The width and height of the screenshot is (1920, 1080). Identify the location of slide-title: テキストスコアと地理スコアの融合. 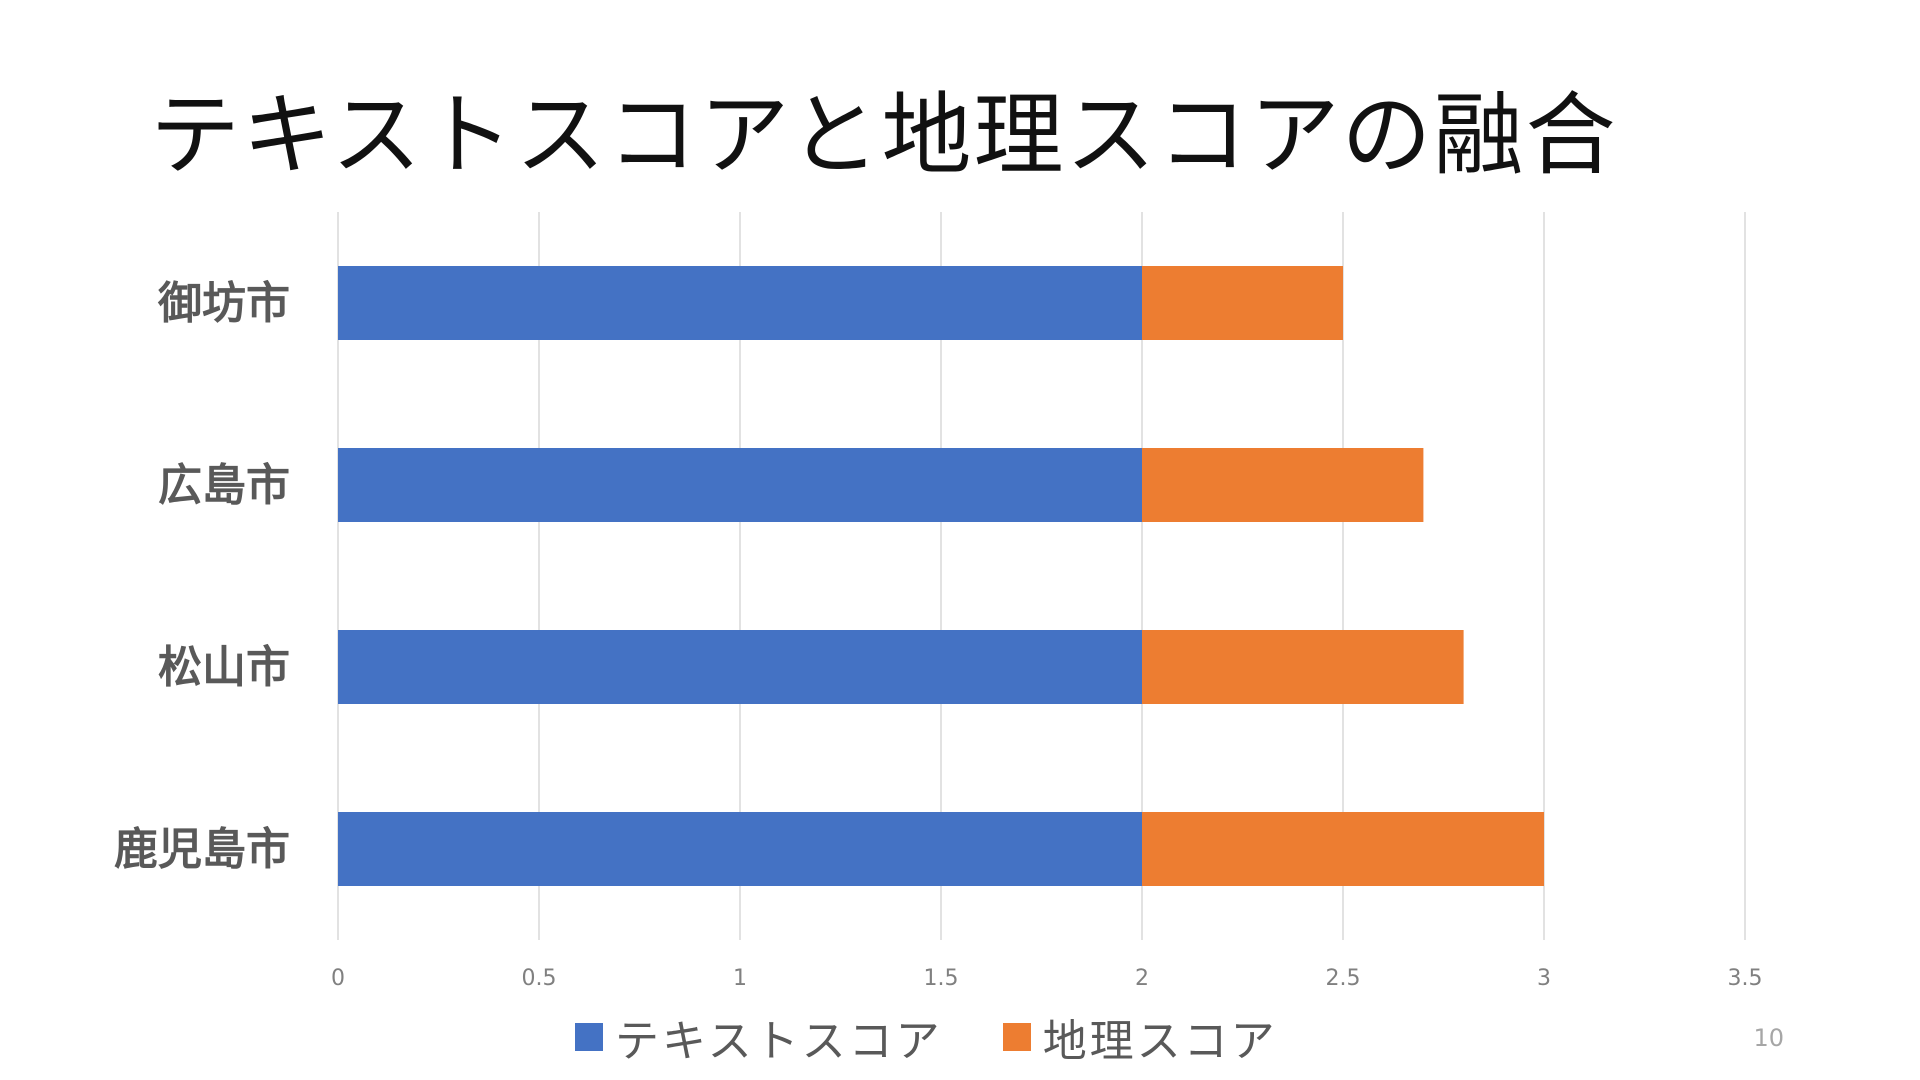
(884, 135).